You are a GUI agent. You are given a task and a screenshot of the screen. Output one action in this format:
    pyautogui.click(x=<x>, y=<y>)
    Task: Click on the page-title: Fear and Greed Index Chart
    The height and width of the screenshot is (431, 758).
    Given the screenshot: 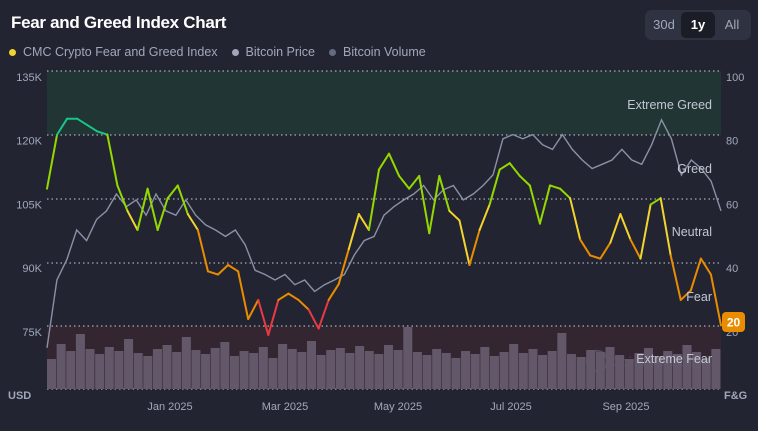 What is the action you would take?
    pyautogui.click(x=119, y=22)
    